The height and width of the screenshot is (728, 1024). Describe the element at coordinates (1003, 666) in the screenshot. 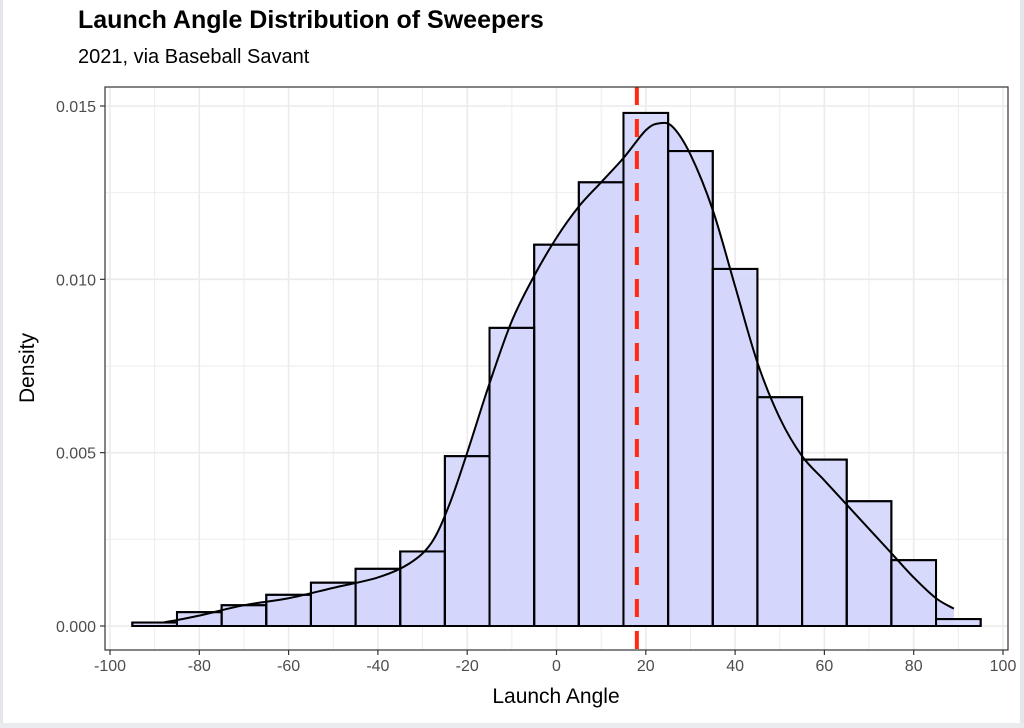

I see `x-tick-label: 100` at that location.